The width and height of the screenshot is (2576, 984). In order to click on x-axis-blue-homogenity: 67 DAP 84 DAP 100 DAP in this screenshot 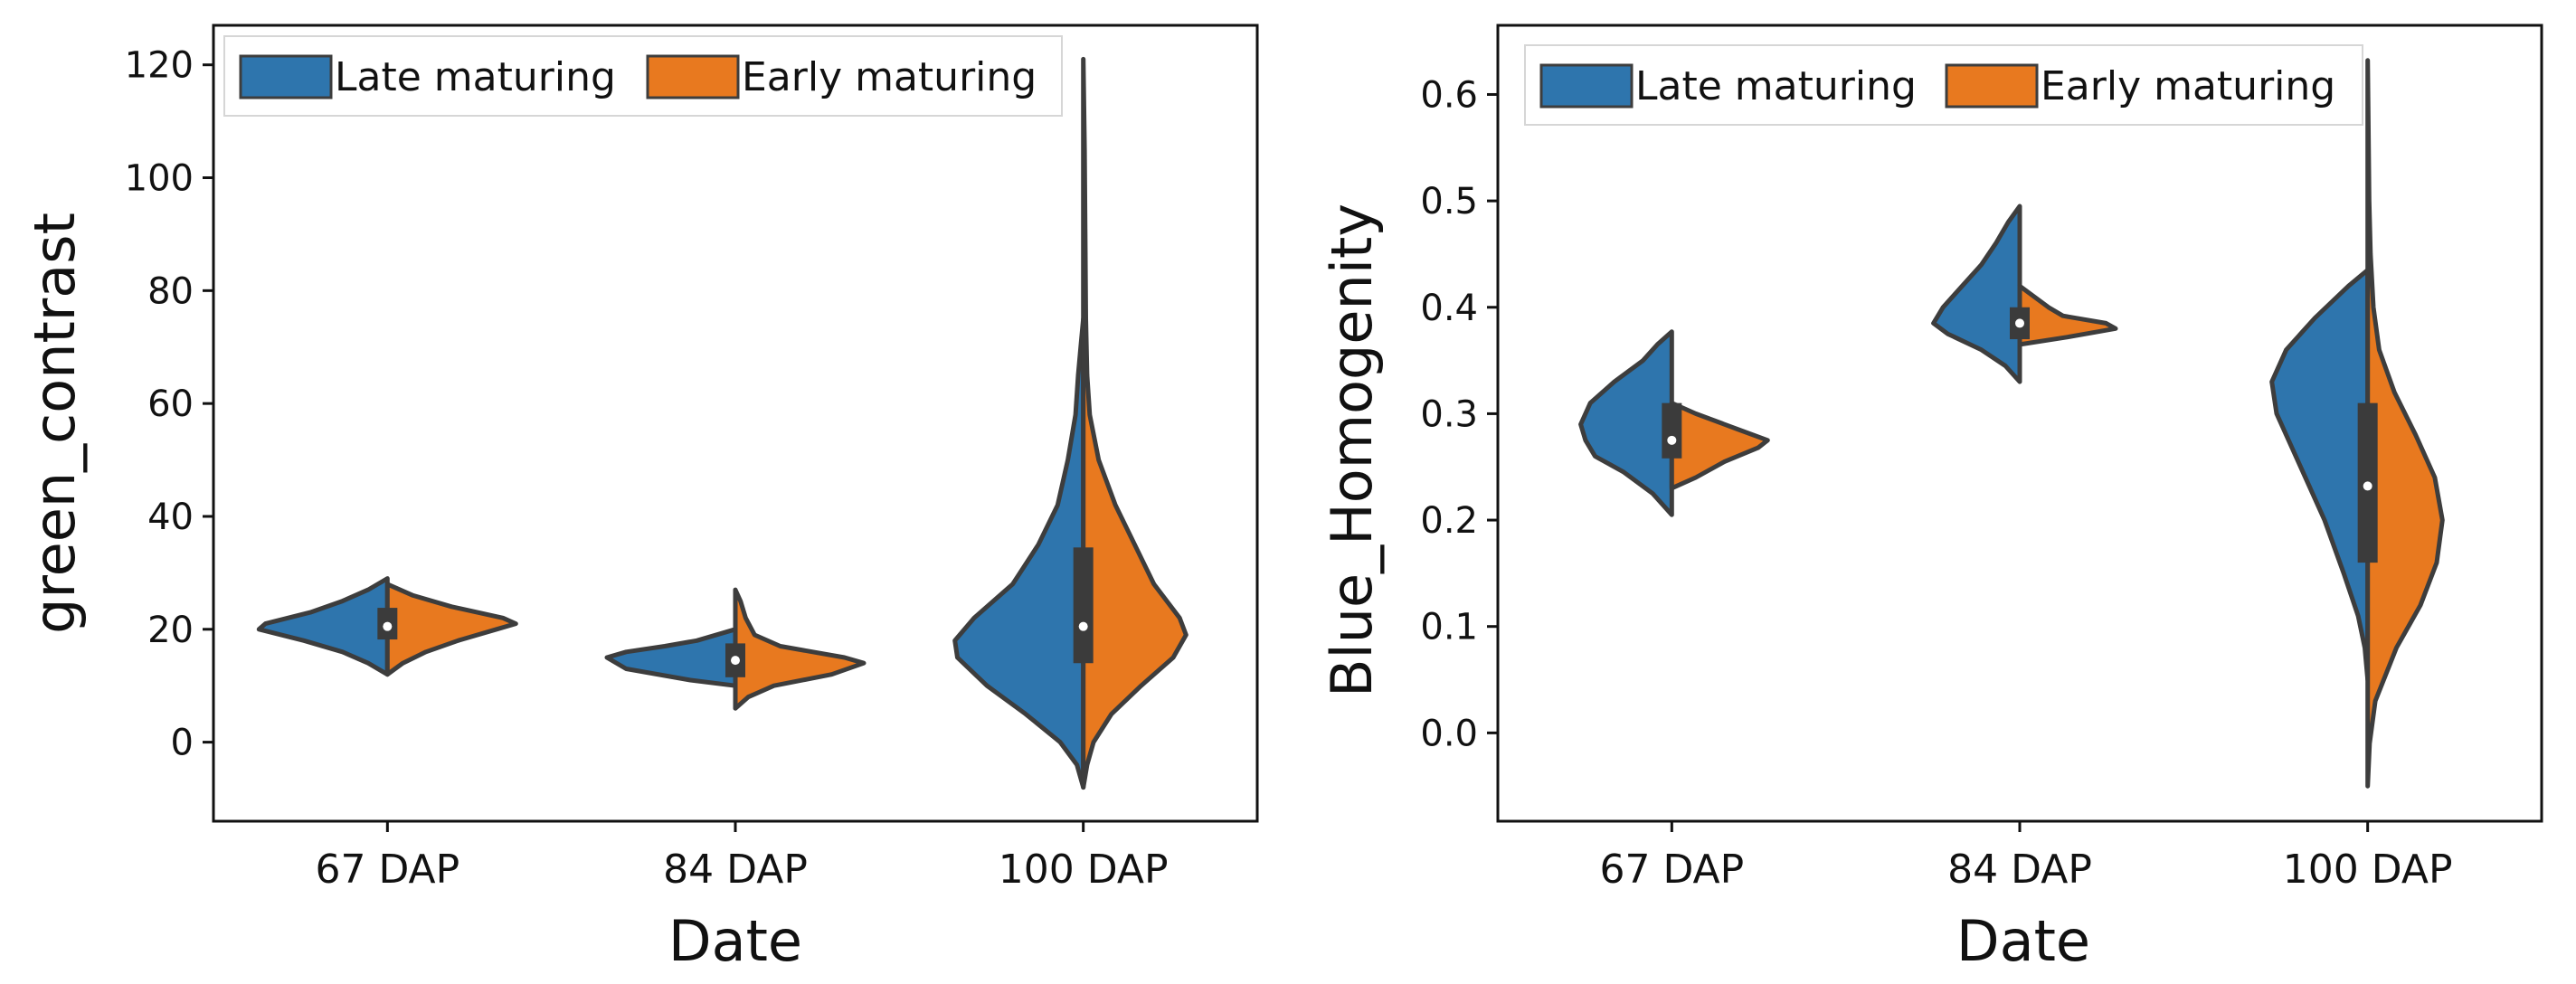, I will do `click(2026, 857)`.